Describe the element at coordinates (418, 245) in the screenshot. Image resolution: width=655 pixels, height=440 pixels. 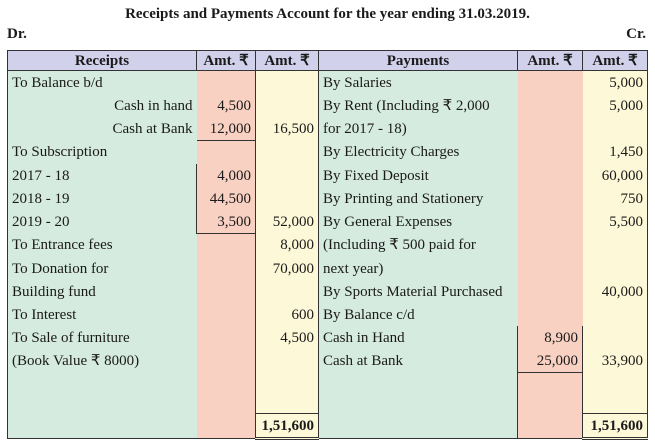
I see `payment-particular: (Including ₹ 500 paid for` at that location.